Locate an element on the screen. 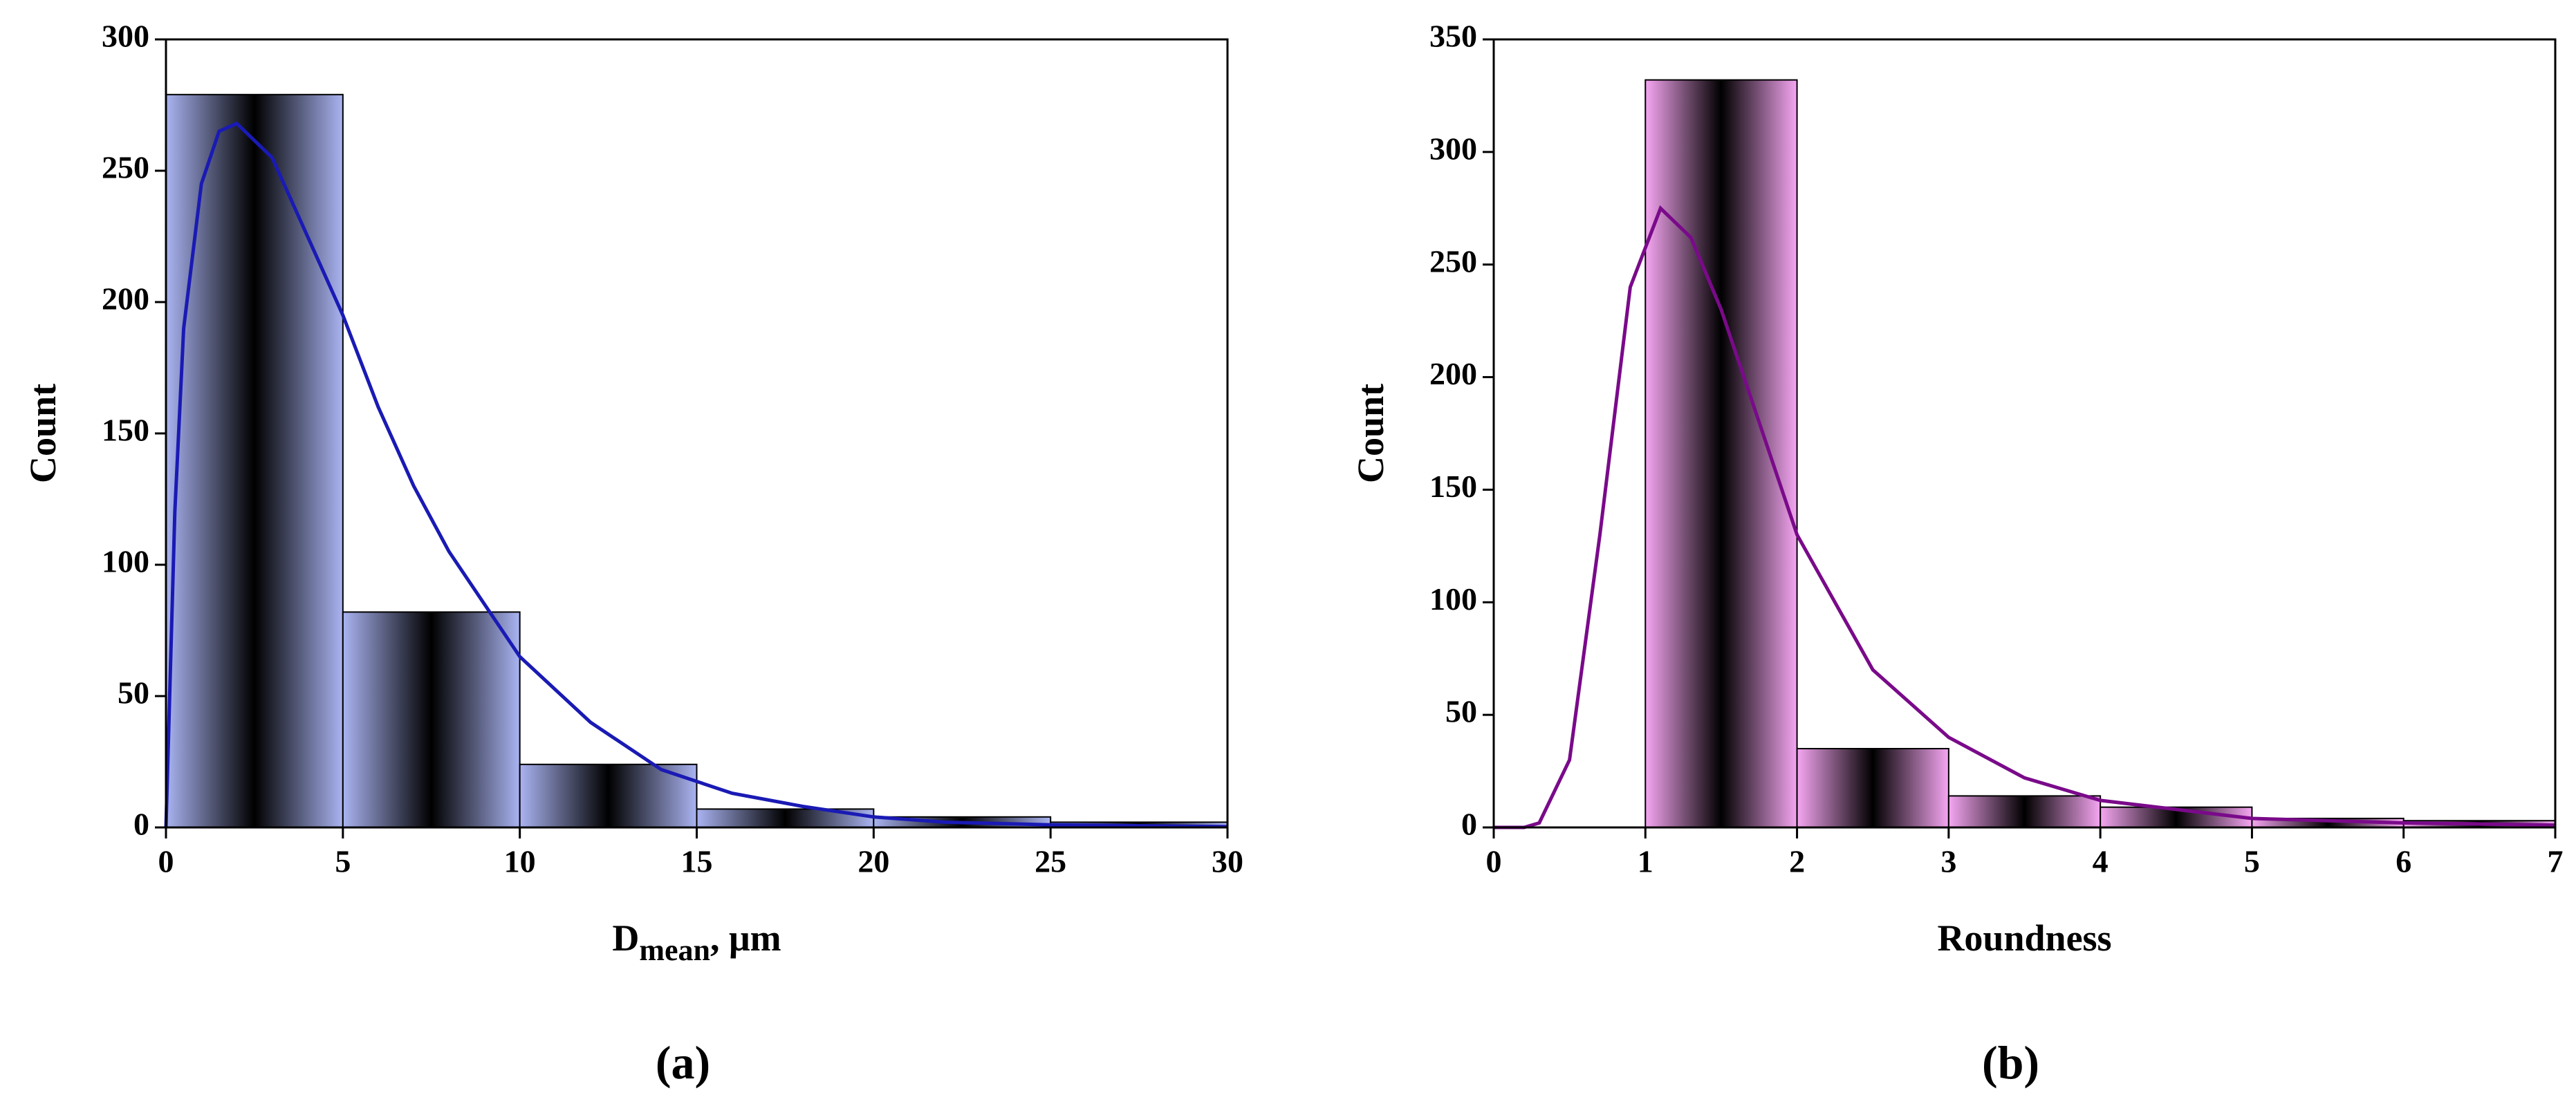 The height and width of the screenshot is (1106, 2576). x-tick-label: 4 is located at coordinates (2101, 861).